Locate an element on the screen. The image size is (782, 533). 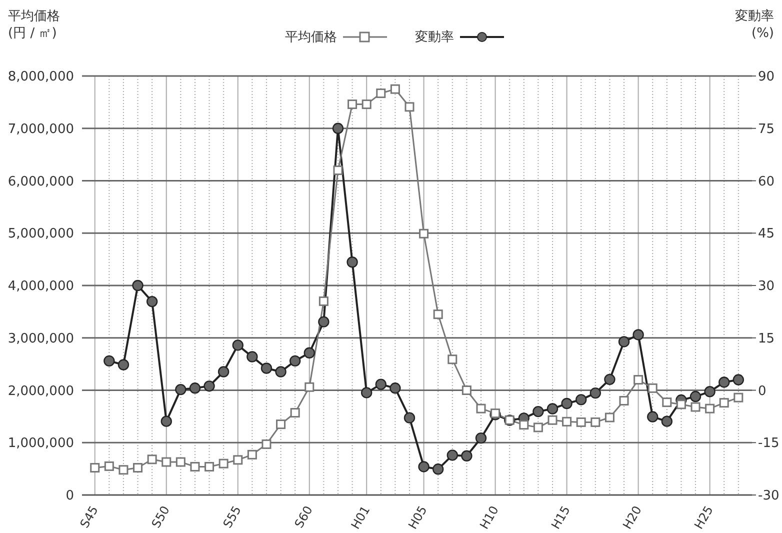
y-axis-title: 平均価格 (円 / ㎡) is located at coordinates (34, 25).